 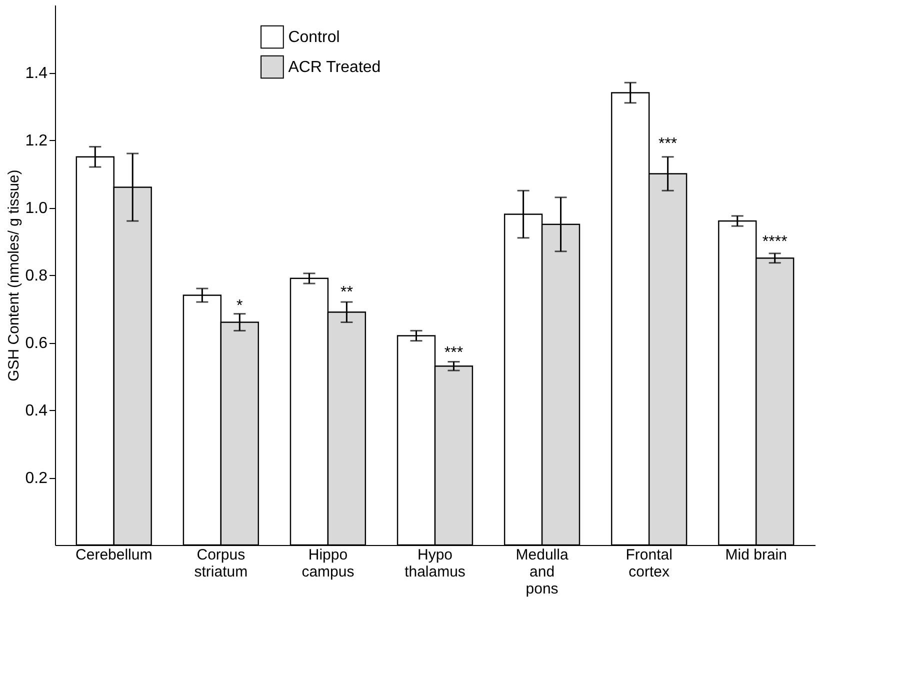 What do you see at coordinates (239, 305) in the screenshot?
I see `annotation: *` at bounding box center [239, 305].